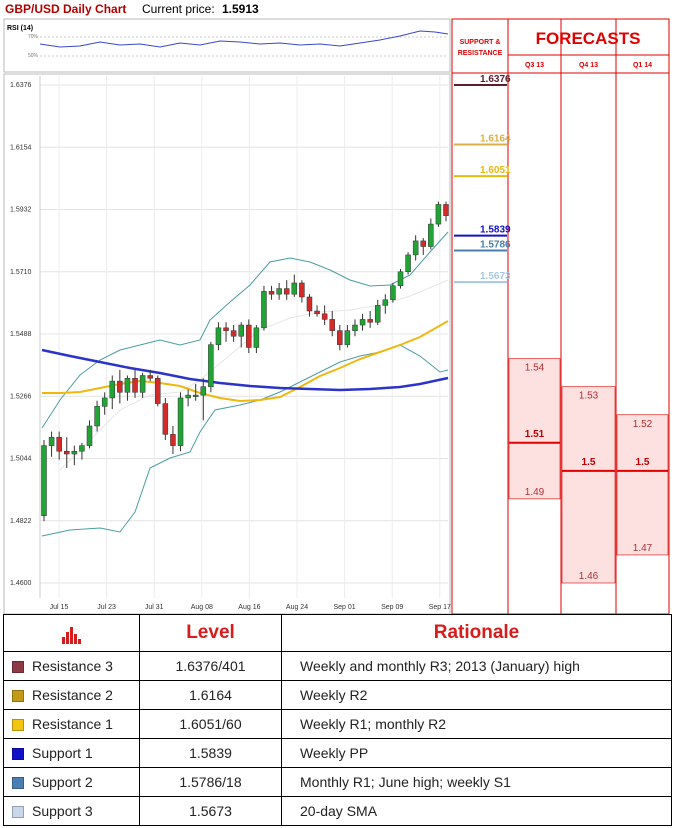  Describe the element at coordinates (589, 462) in the screenshot. I see `forecast-mid-label: 1.5` at that location.